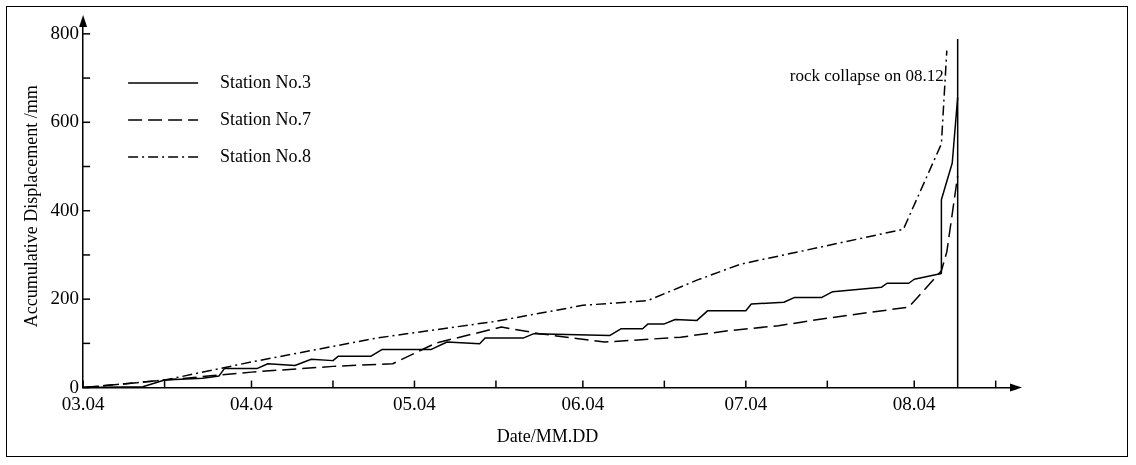  Describe the element at coordinates (914, 403) in the screenshot. I see `x-tick-label: 08.04` at that location.